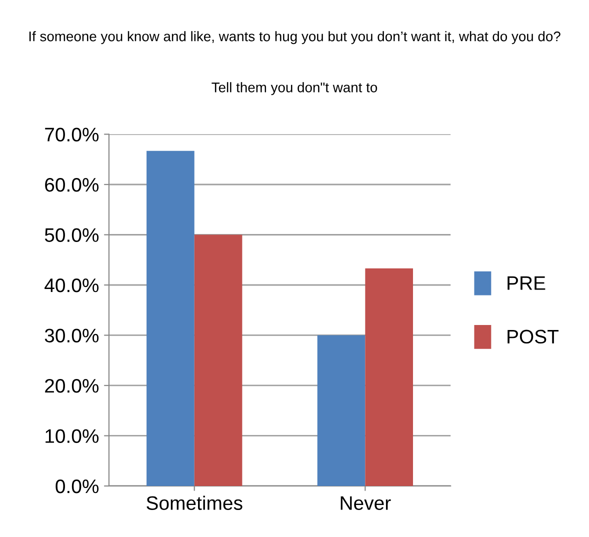 This screenshot has width=589, height=537. What do you see at coordinates (194, 503) in the screenshot?
I see `x-tick-label: Sometimes` at bounding box center [194, 503].